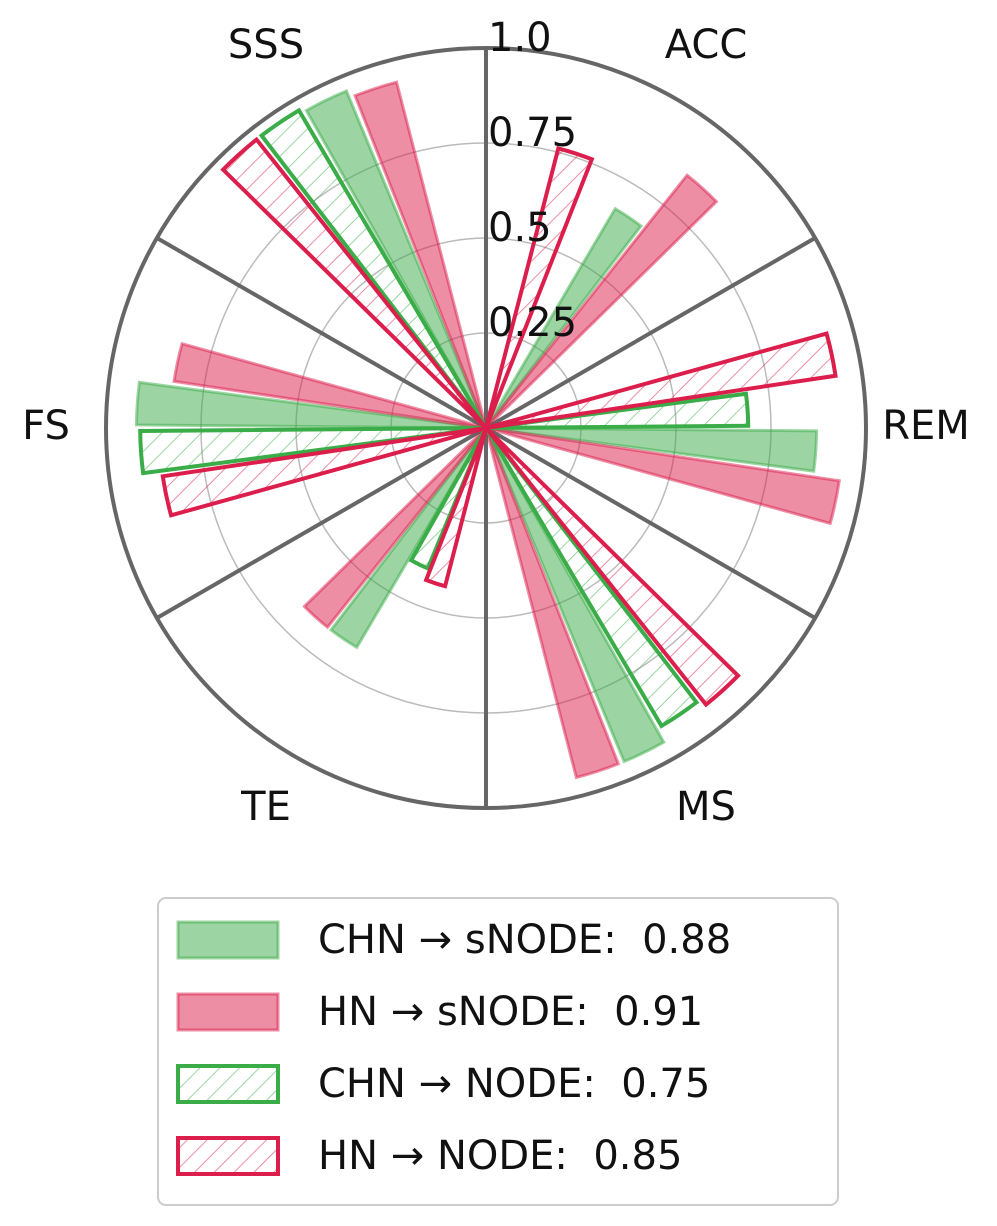  What do you see at coordinates (520, 38) in the screenshot?
I see `r-tick-label: 1.0` at bounding box center [520, 38].